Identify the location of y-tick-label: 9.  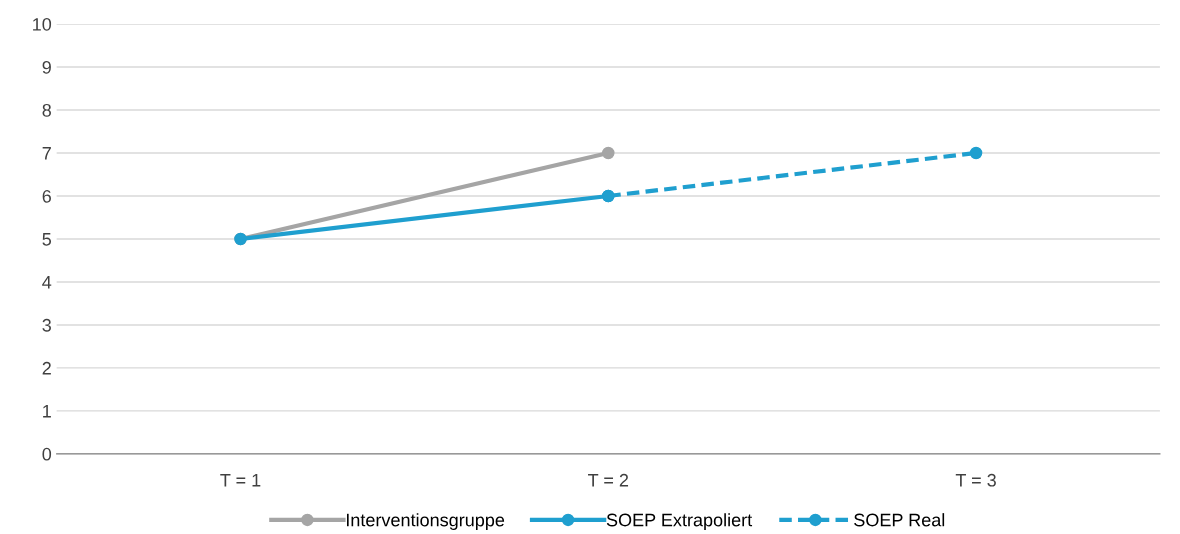
(46, 67).